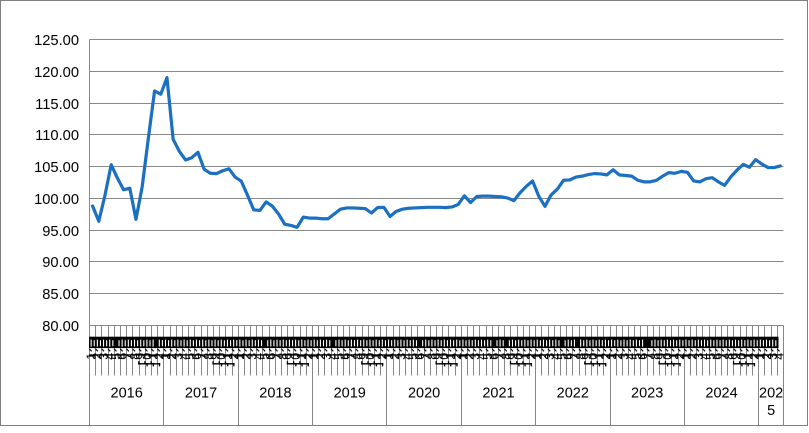 The height and width of the screenshot is (433, 809). What do you see at coordinates (57, 105) in the screenshot?
I see `svg-text: 115.00` at bounding box center [57, 105].